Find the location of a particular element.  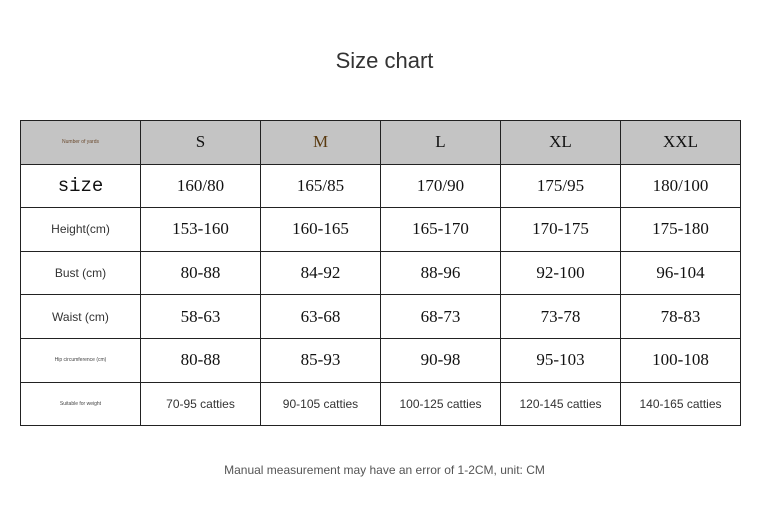

table-cell: 58-63 is located at coordinates (200, 316).